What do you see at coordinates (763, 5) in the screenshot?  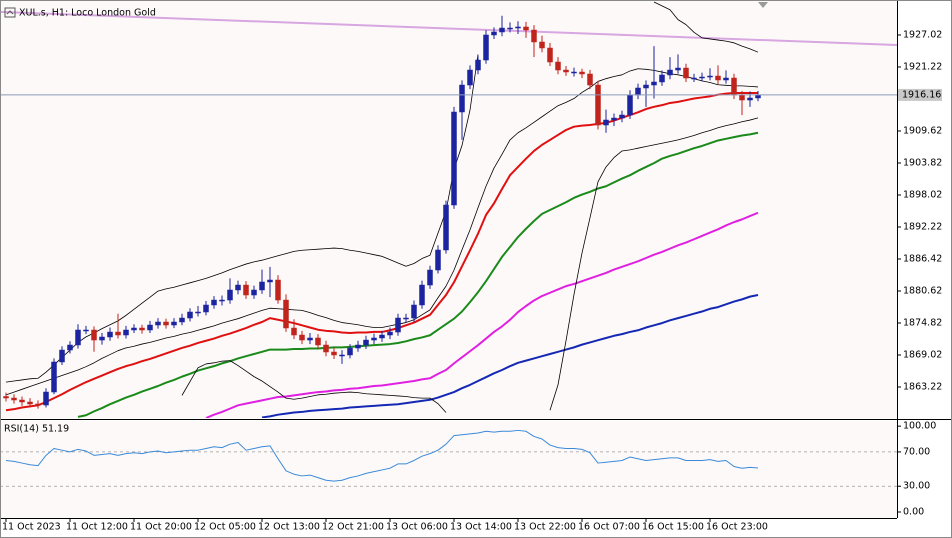 I see `shift-marker` at bounding box center [763, 5].